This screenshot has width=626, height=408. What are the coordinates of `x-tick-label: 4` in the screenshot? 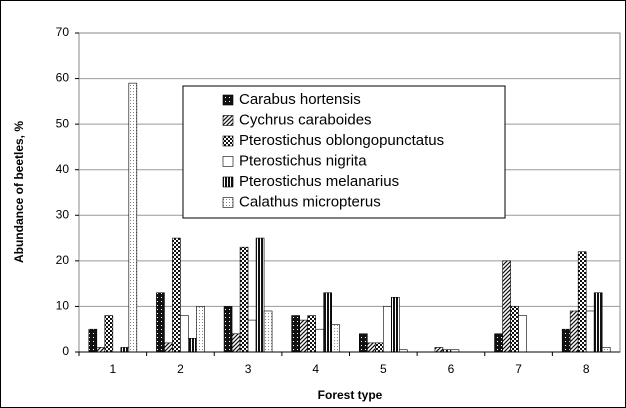 It's located at (315, 369).